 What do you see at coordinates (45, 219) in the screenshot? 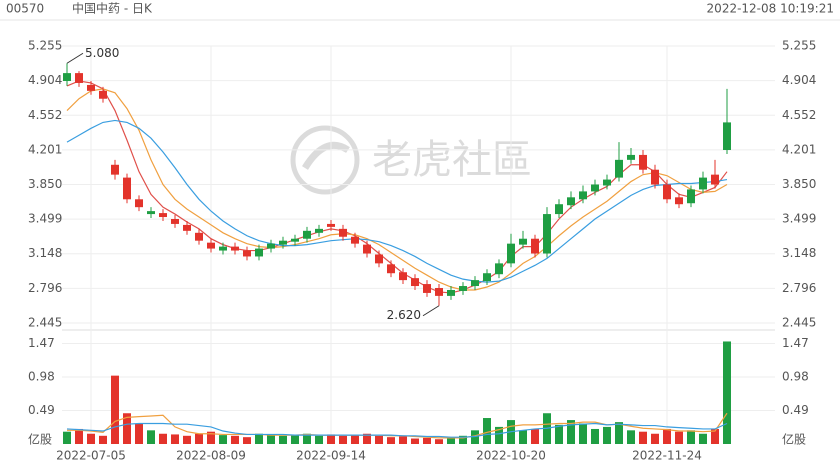
I see `y-tick-label-left: 3.499` at bounding box center [45, 219].